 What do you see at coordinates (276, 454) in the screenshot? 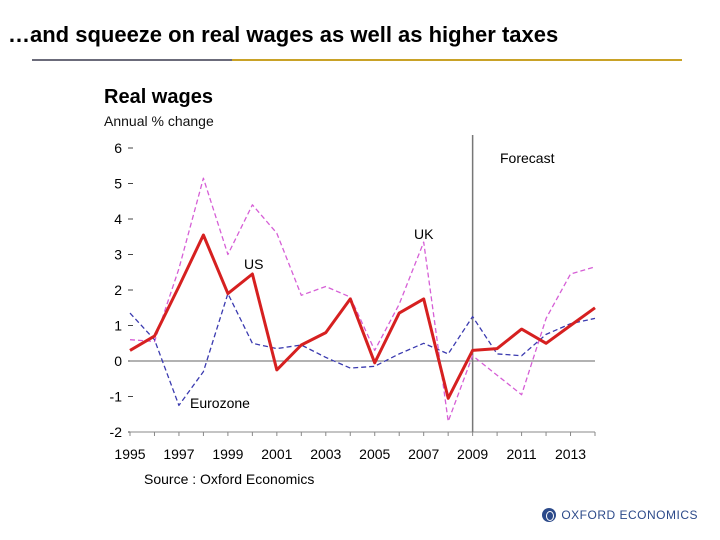
I see `x-tick-label: 2001` at bounding box center [276, 454].